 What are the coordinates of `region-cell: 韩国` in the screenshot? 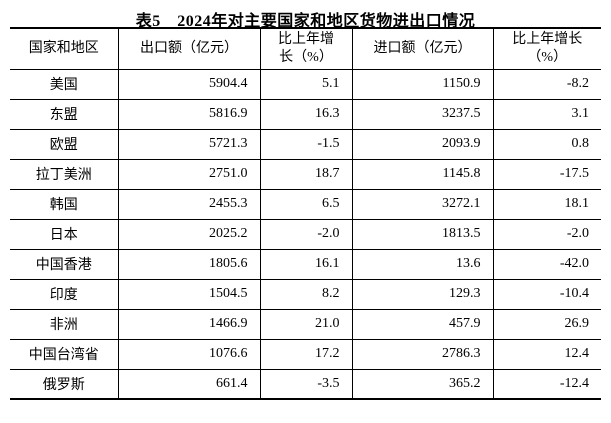 It's located at (64, 204).